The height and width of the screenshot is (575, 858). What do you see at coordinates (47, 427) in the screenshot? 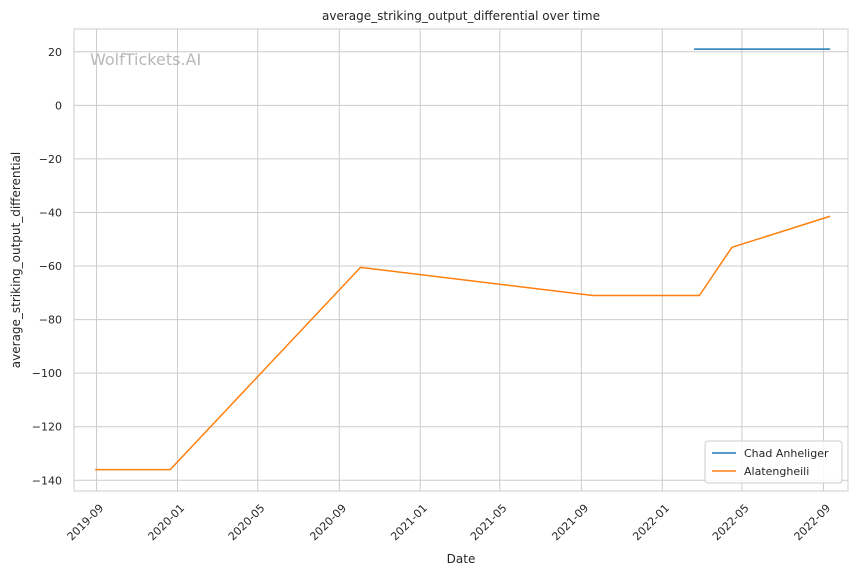
I see `y-tick-label: −120` at bounding box center [47, 427].